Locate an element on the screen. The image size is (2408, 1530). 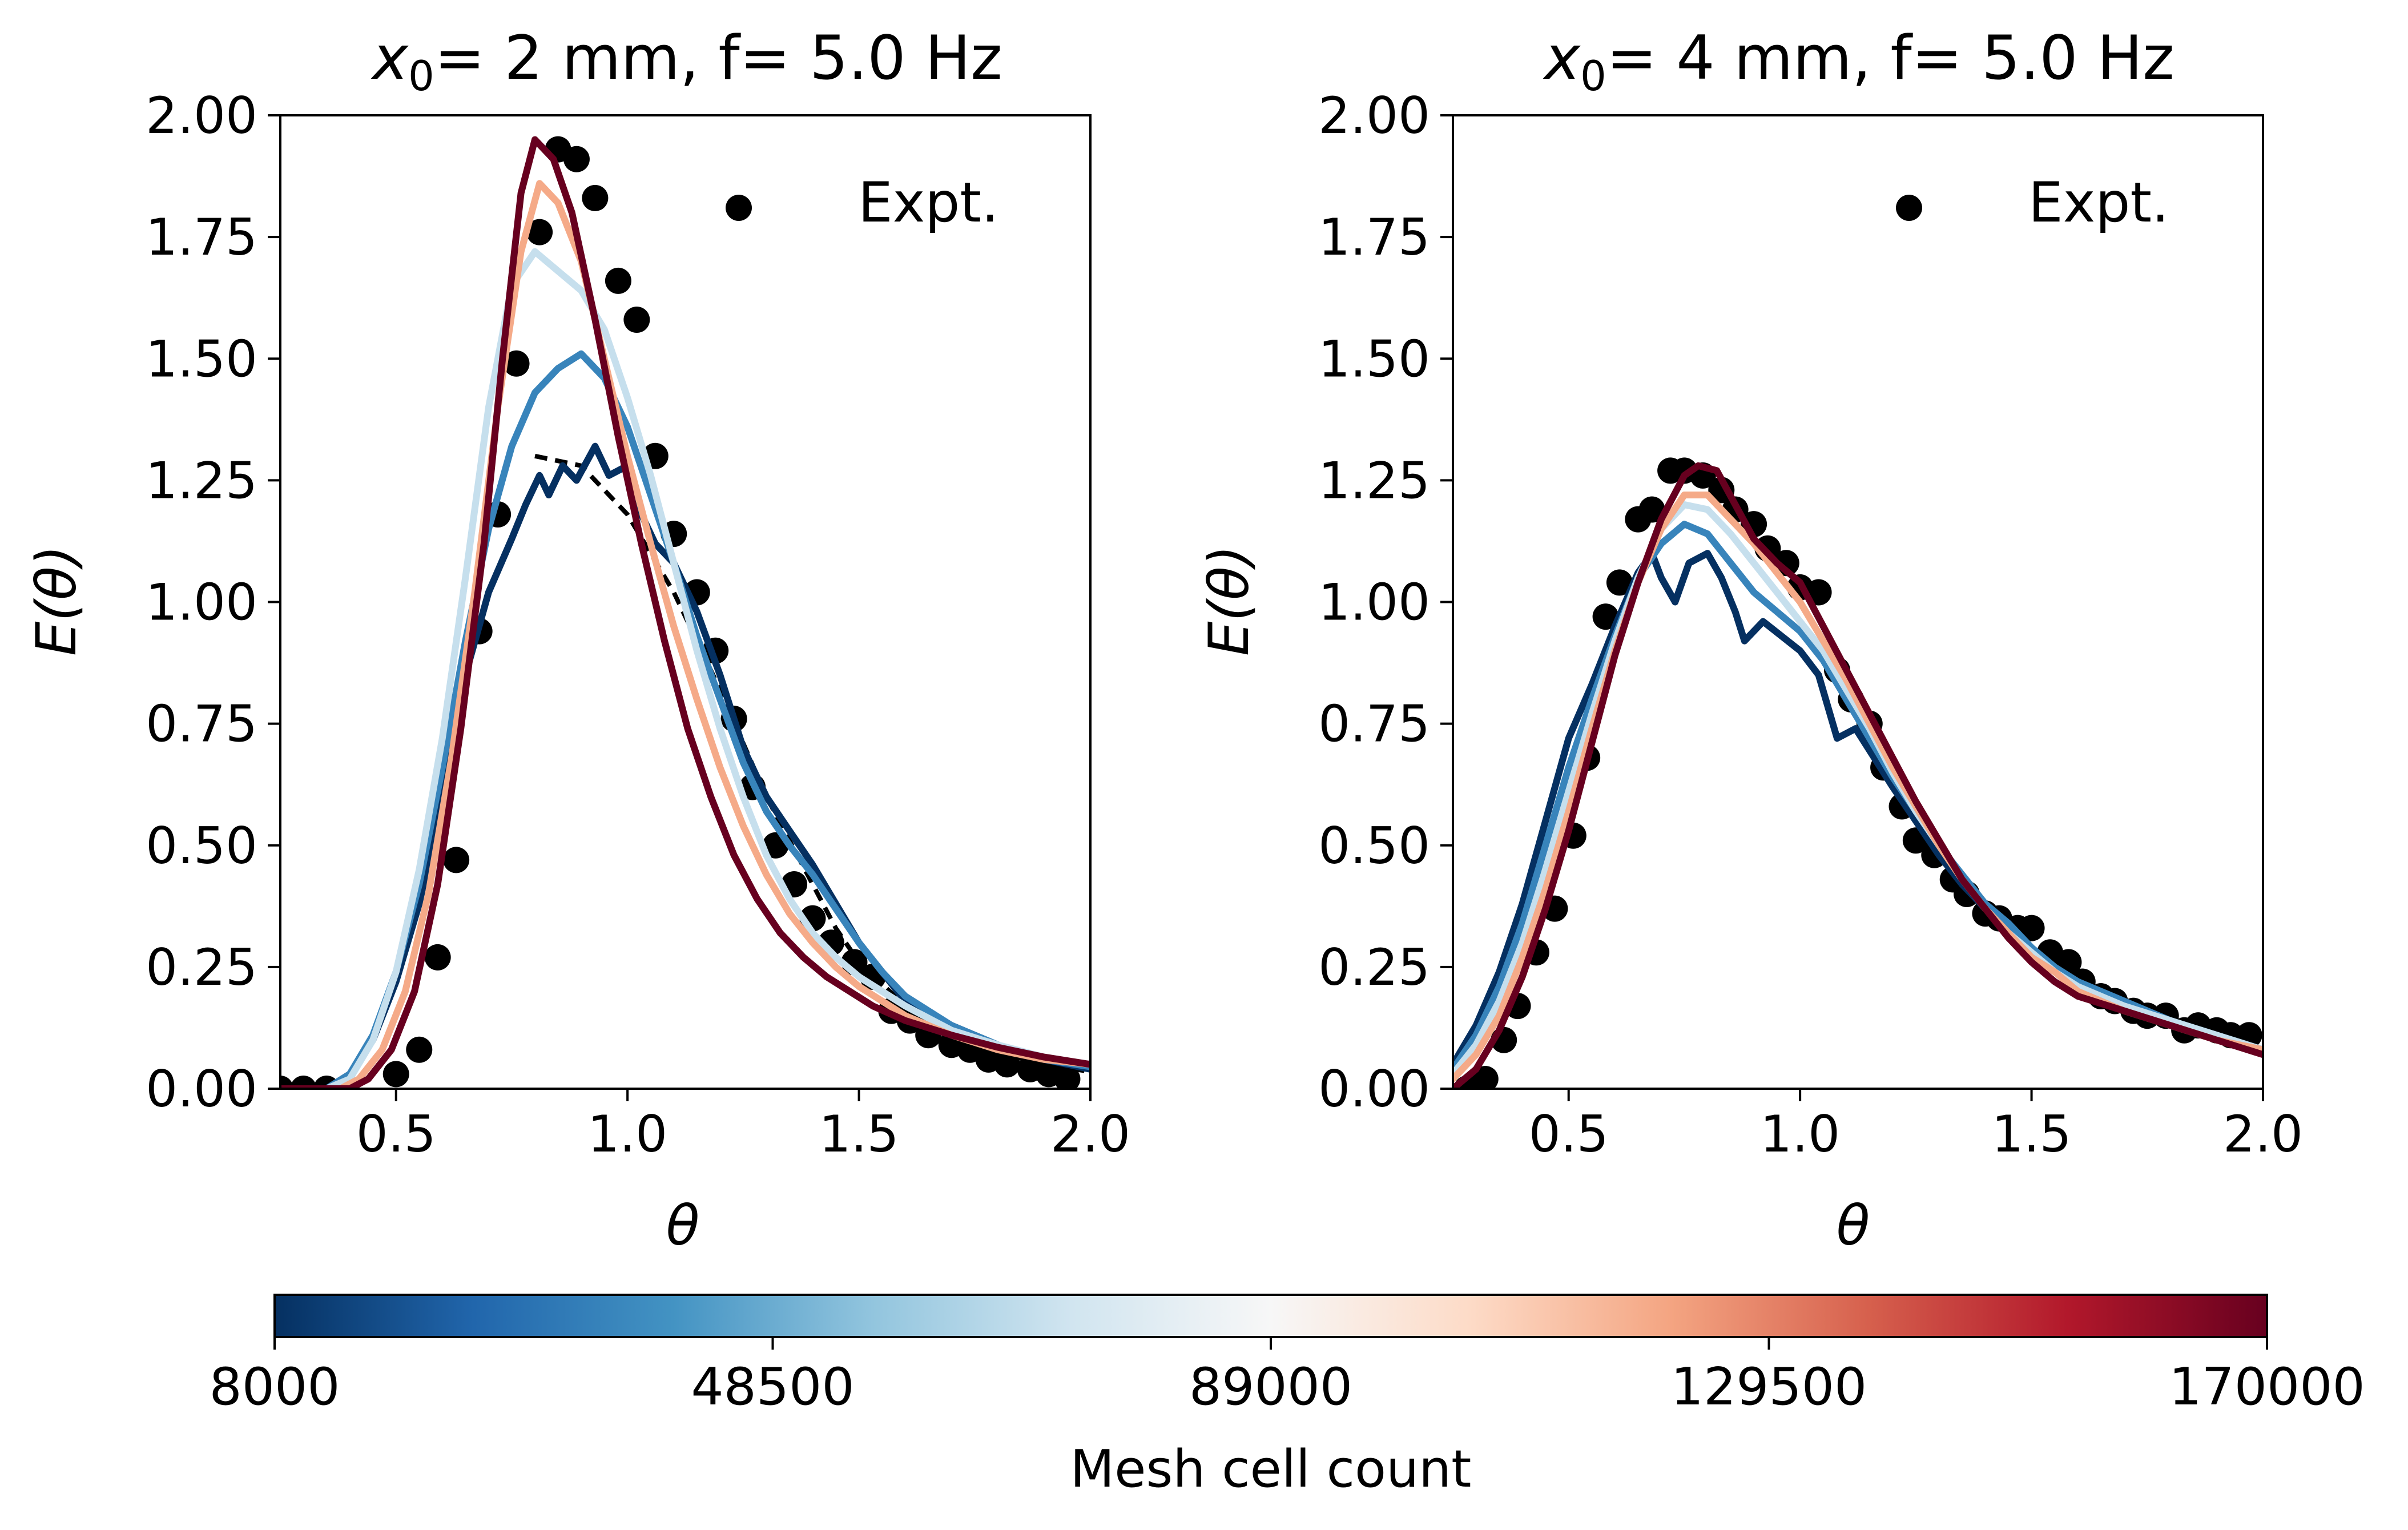
title-text: = 4 mm, f= 5.0 Hz is located at coordinates (1890, 58).